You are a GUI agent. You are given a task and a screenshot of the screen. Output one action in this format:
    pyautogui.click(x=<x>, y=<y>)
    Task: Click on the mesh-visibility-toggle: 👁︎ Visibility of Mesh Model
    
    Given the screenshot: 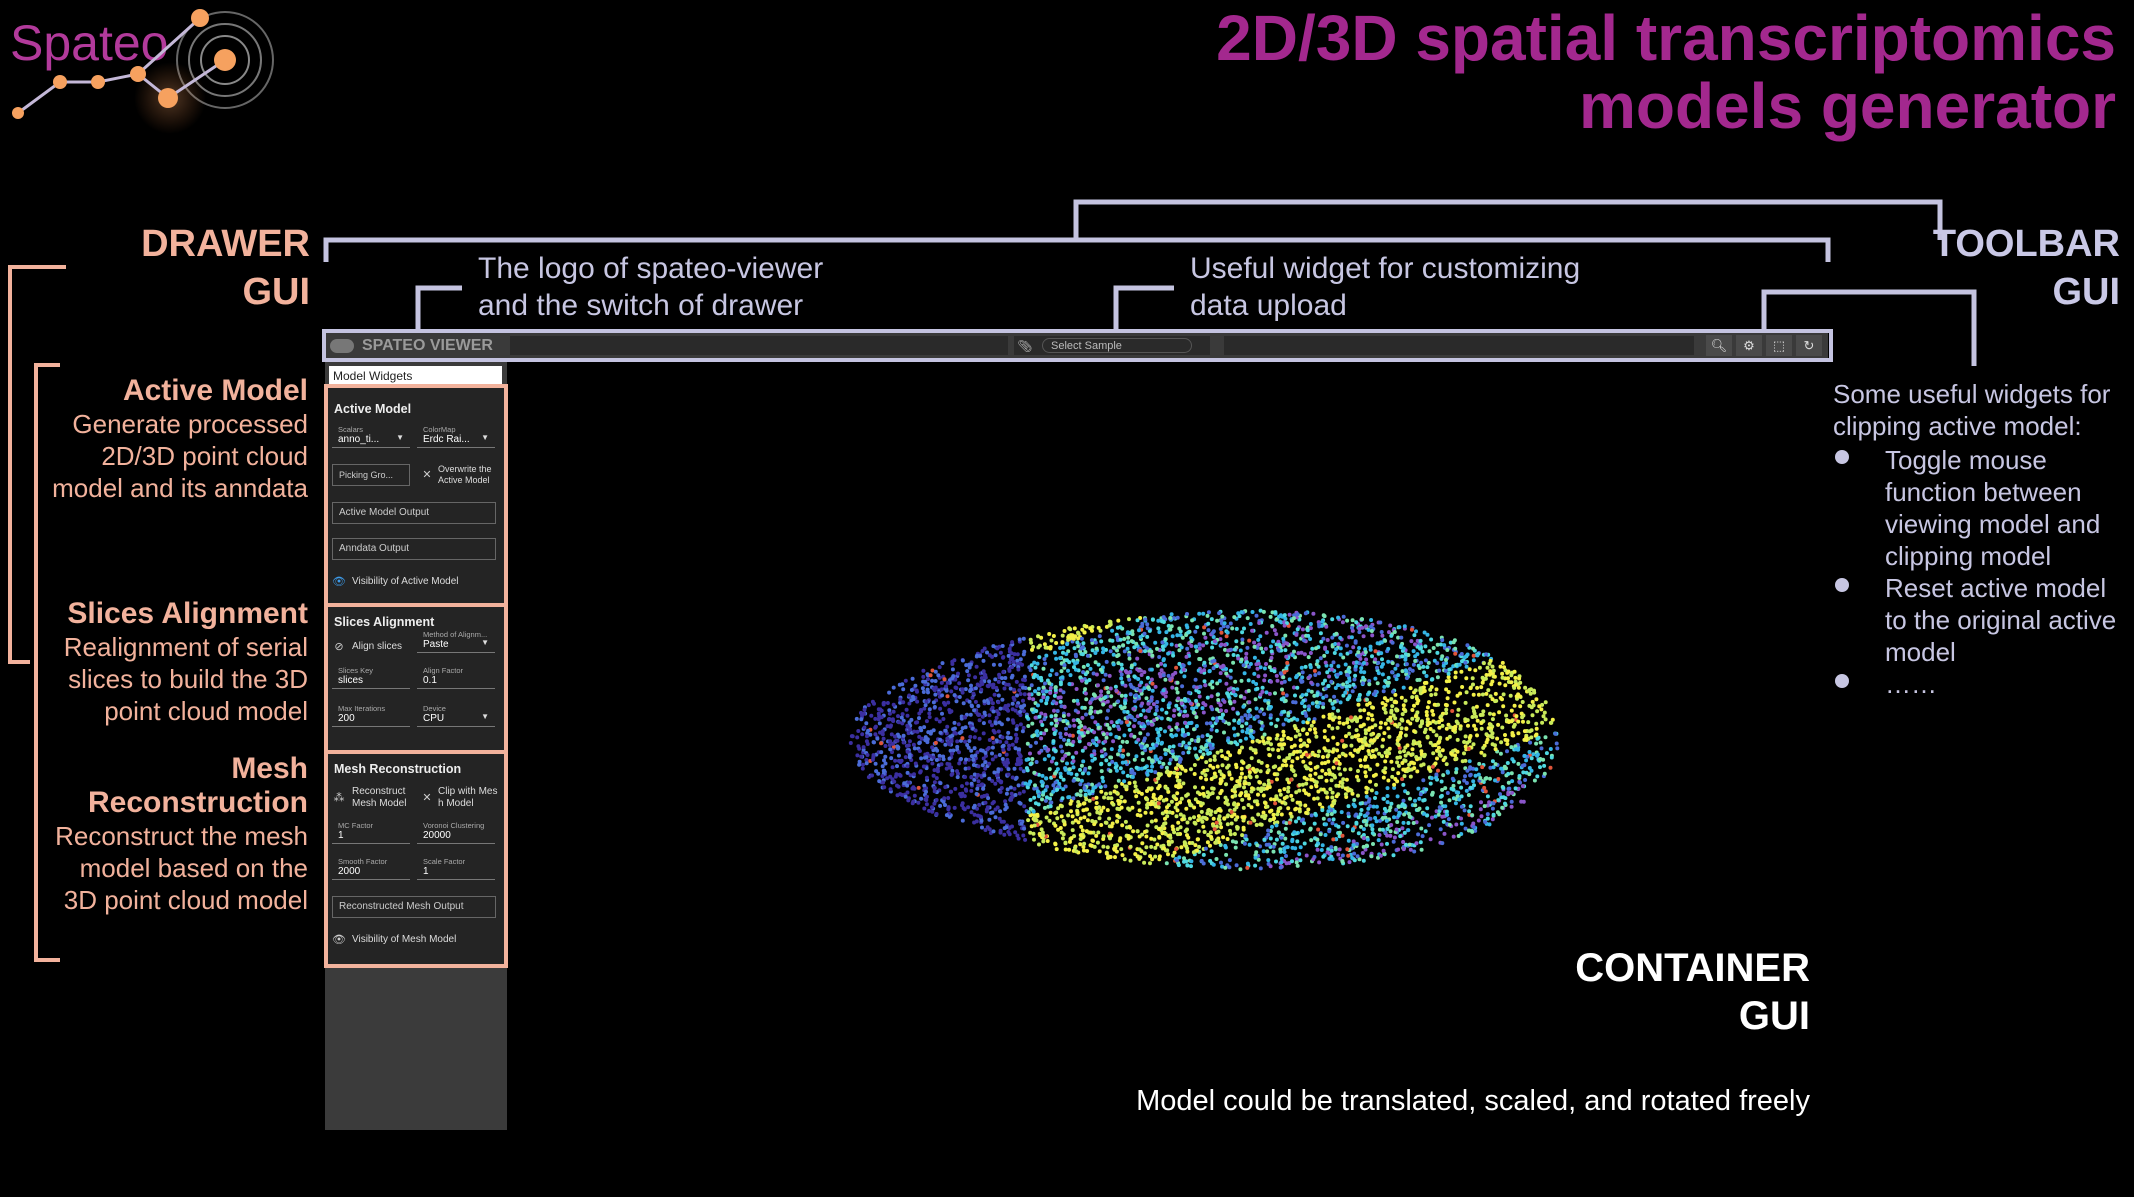 What is the action you would take?
    pyautogui.click(x=394, y=940)
    